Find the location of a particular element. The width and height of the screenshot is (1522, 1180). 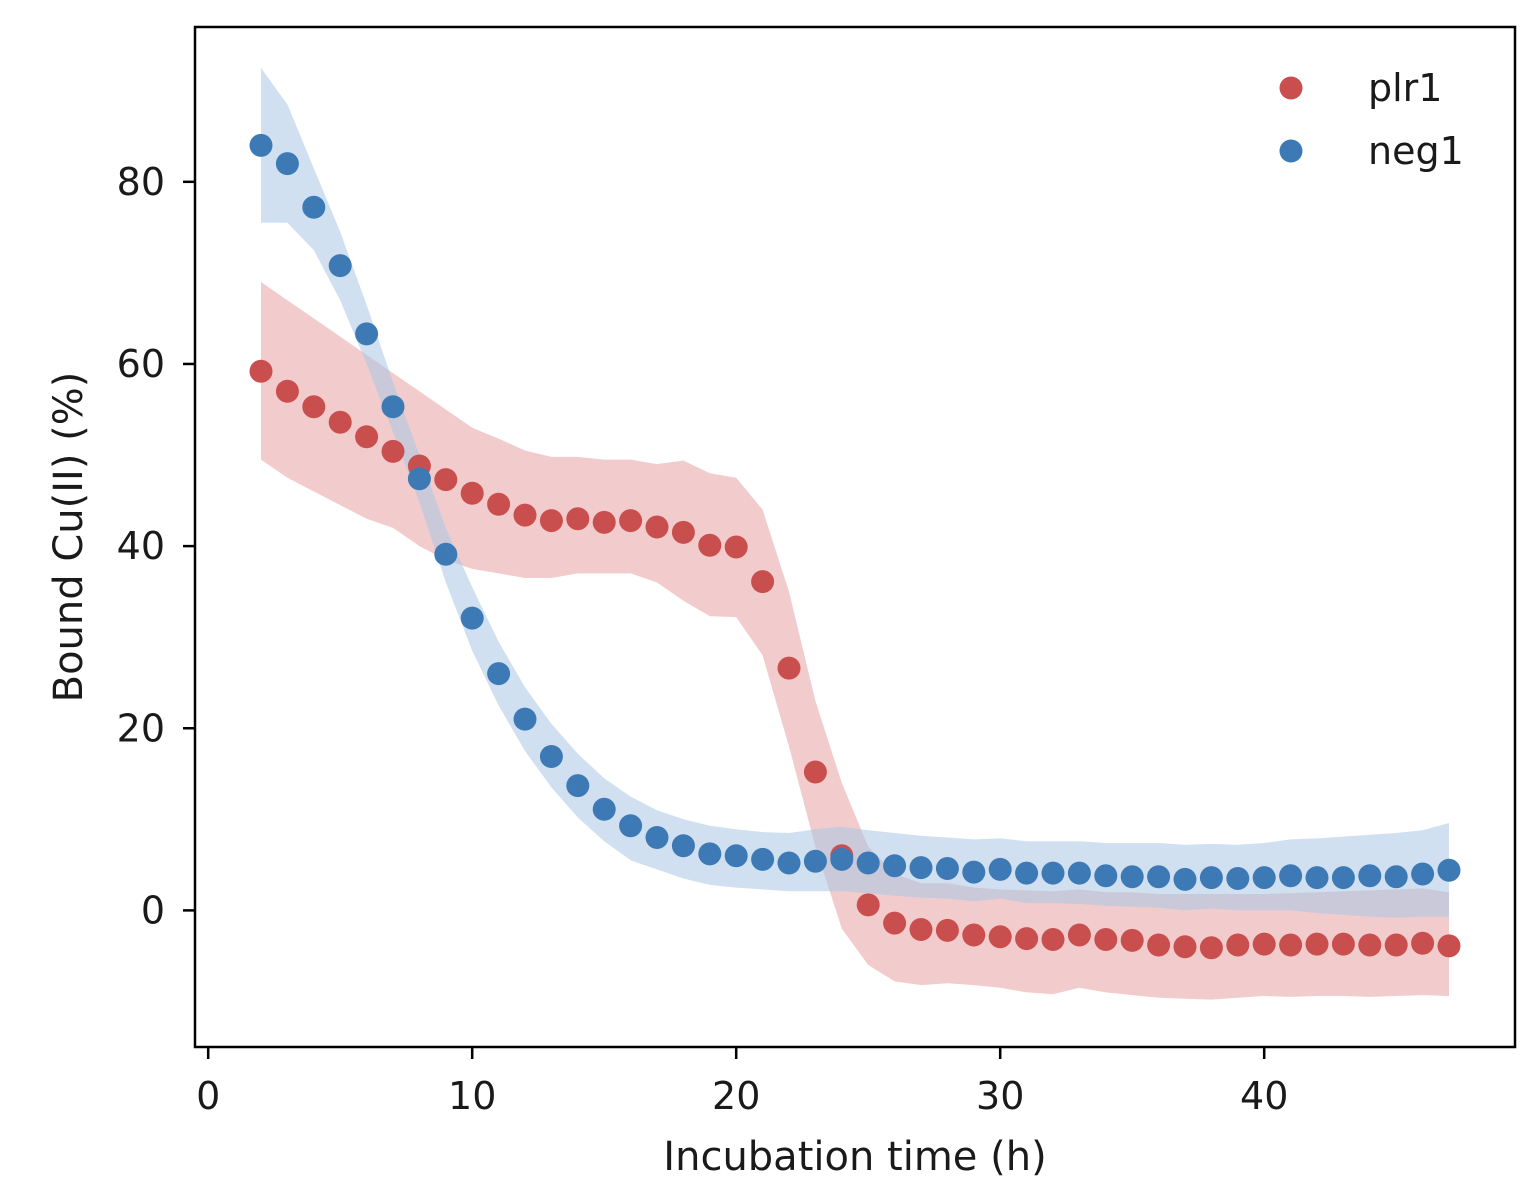

y-tick-label: 20 is located at coordinates (141, 728).